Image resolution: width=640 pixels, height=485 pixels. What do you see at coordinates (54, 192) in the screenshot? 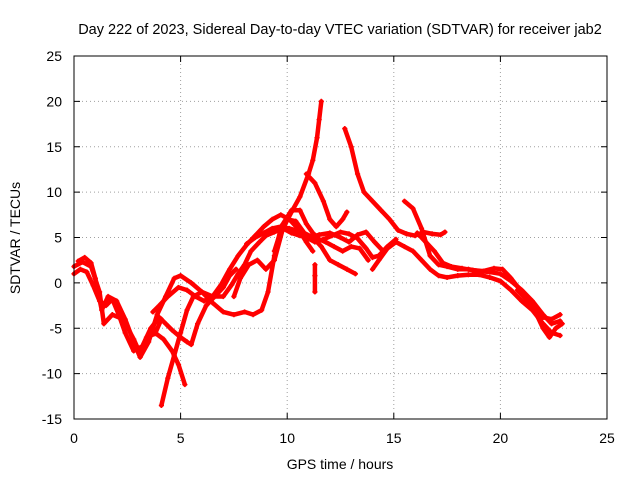
I see `y-tick-label: 10` at bounding box center [54, 192].